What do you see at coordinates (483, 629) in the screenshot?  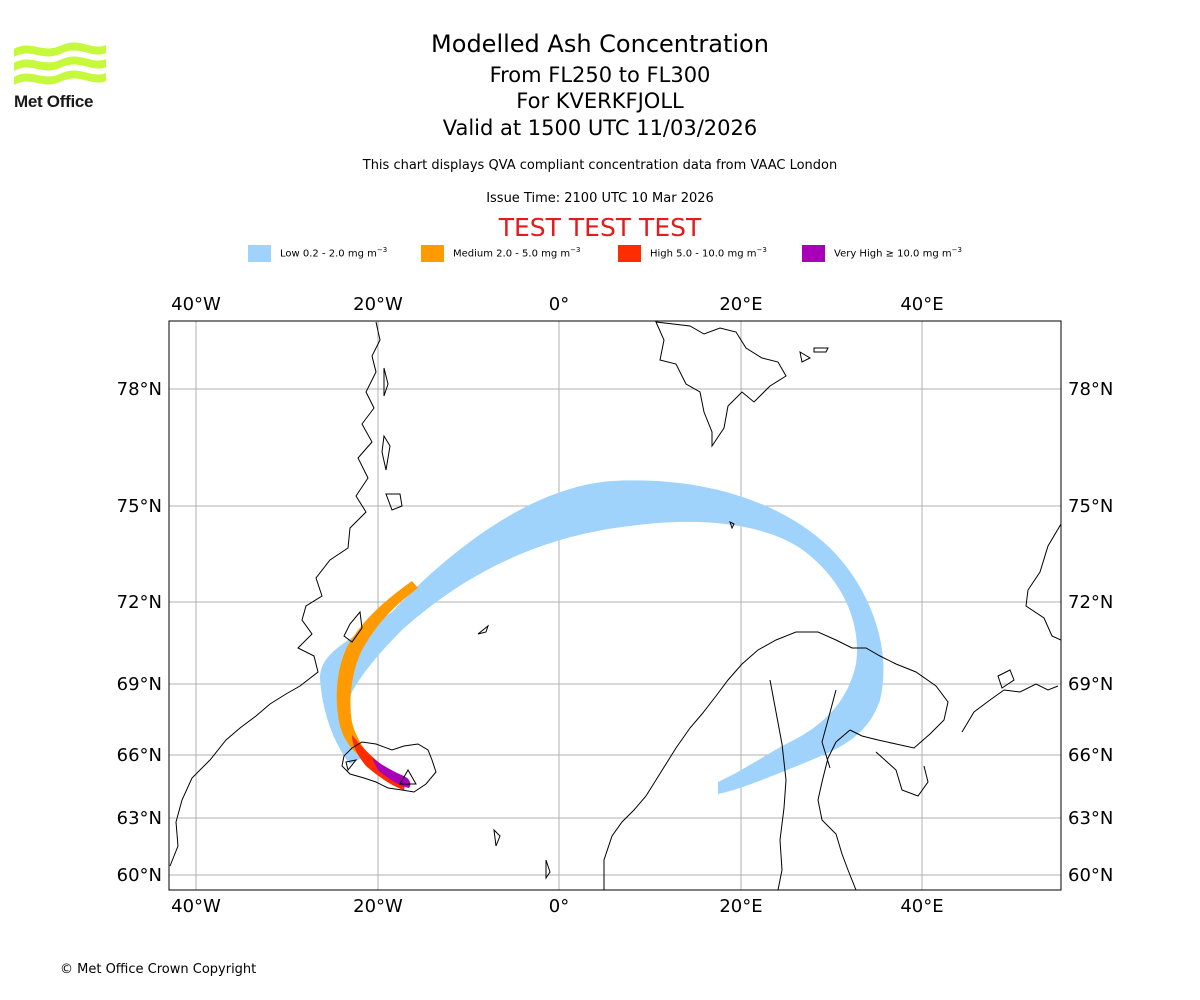 I see `jan-mayen` at bounding box center [483, 629].